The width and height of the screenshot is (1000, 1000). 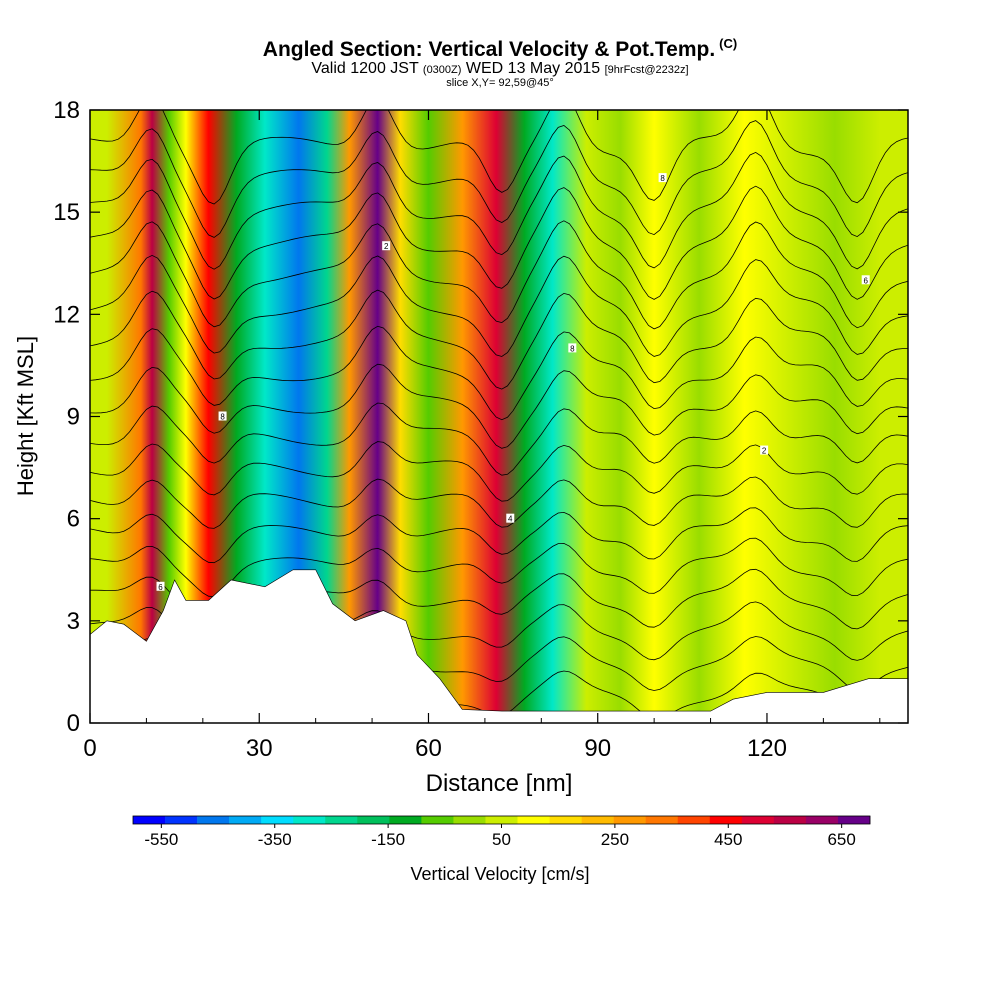 I want to click on x-tick-label: 0, so click(x=89, y=748).